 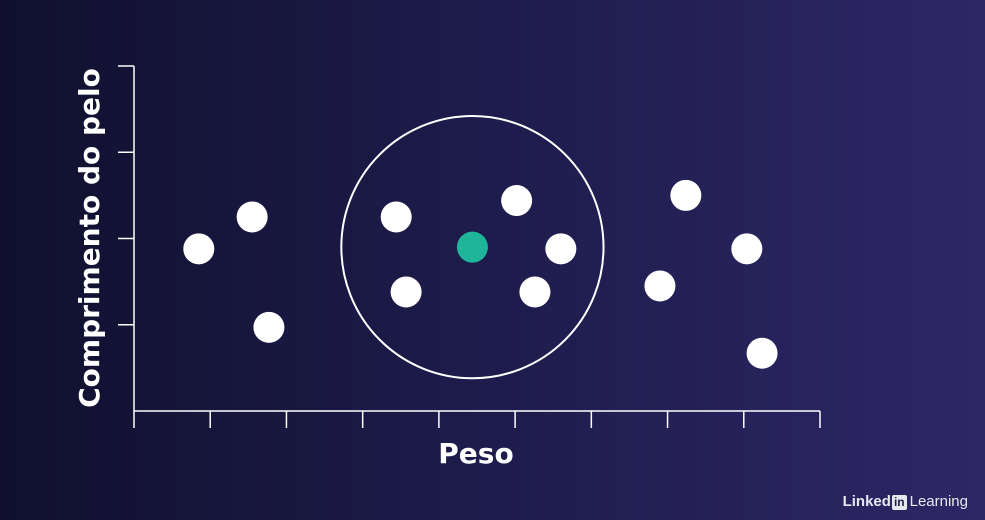 What do you see at coordinates (475, 453) in the screenshot?
I see `x-axis-label: Peso` at bounding box center [475, 453].